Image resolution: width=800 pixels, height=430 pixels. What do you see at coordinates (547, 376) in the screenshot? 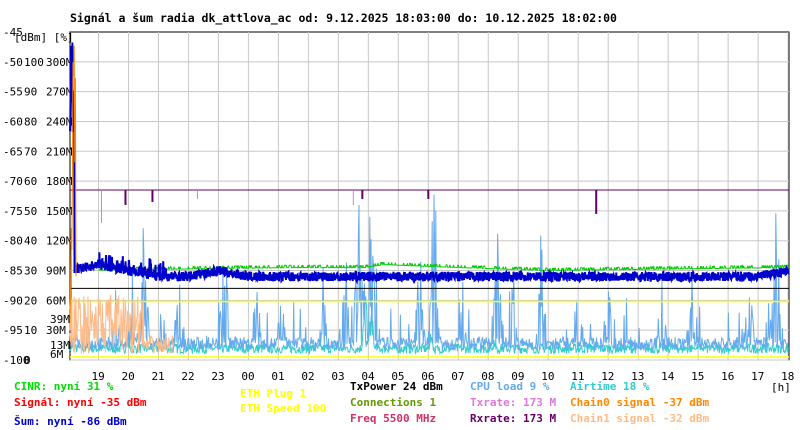
I see `x-tick-label: 10` at bounding box center [547, 376].